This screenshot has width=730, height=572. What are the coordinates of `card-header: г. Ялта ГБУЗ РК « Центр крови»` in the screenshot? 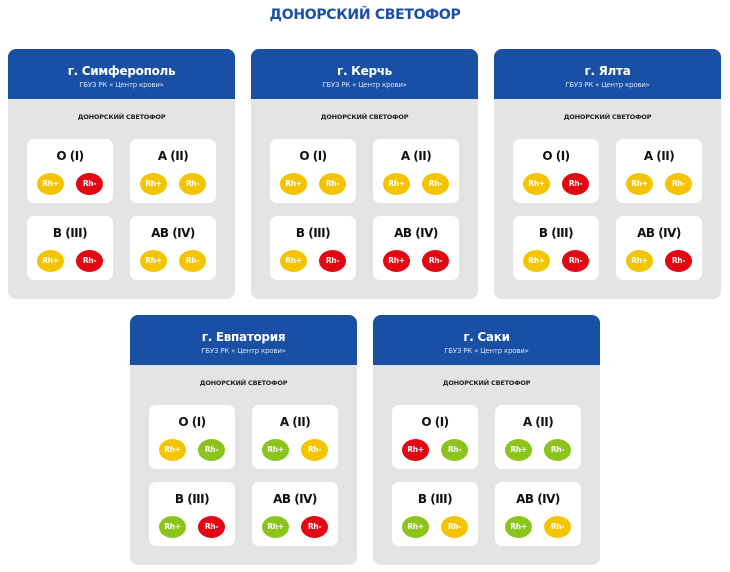 It's located at (607, 74).